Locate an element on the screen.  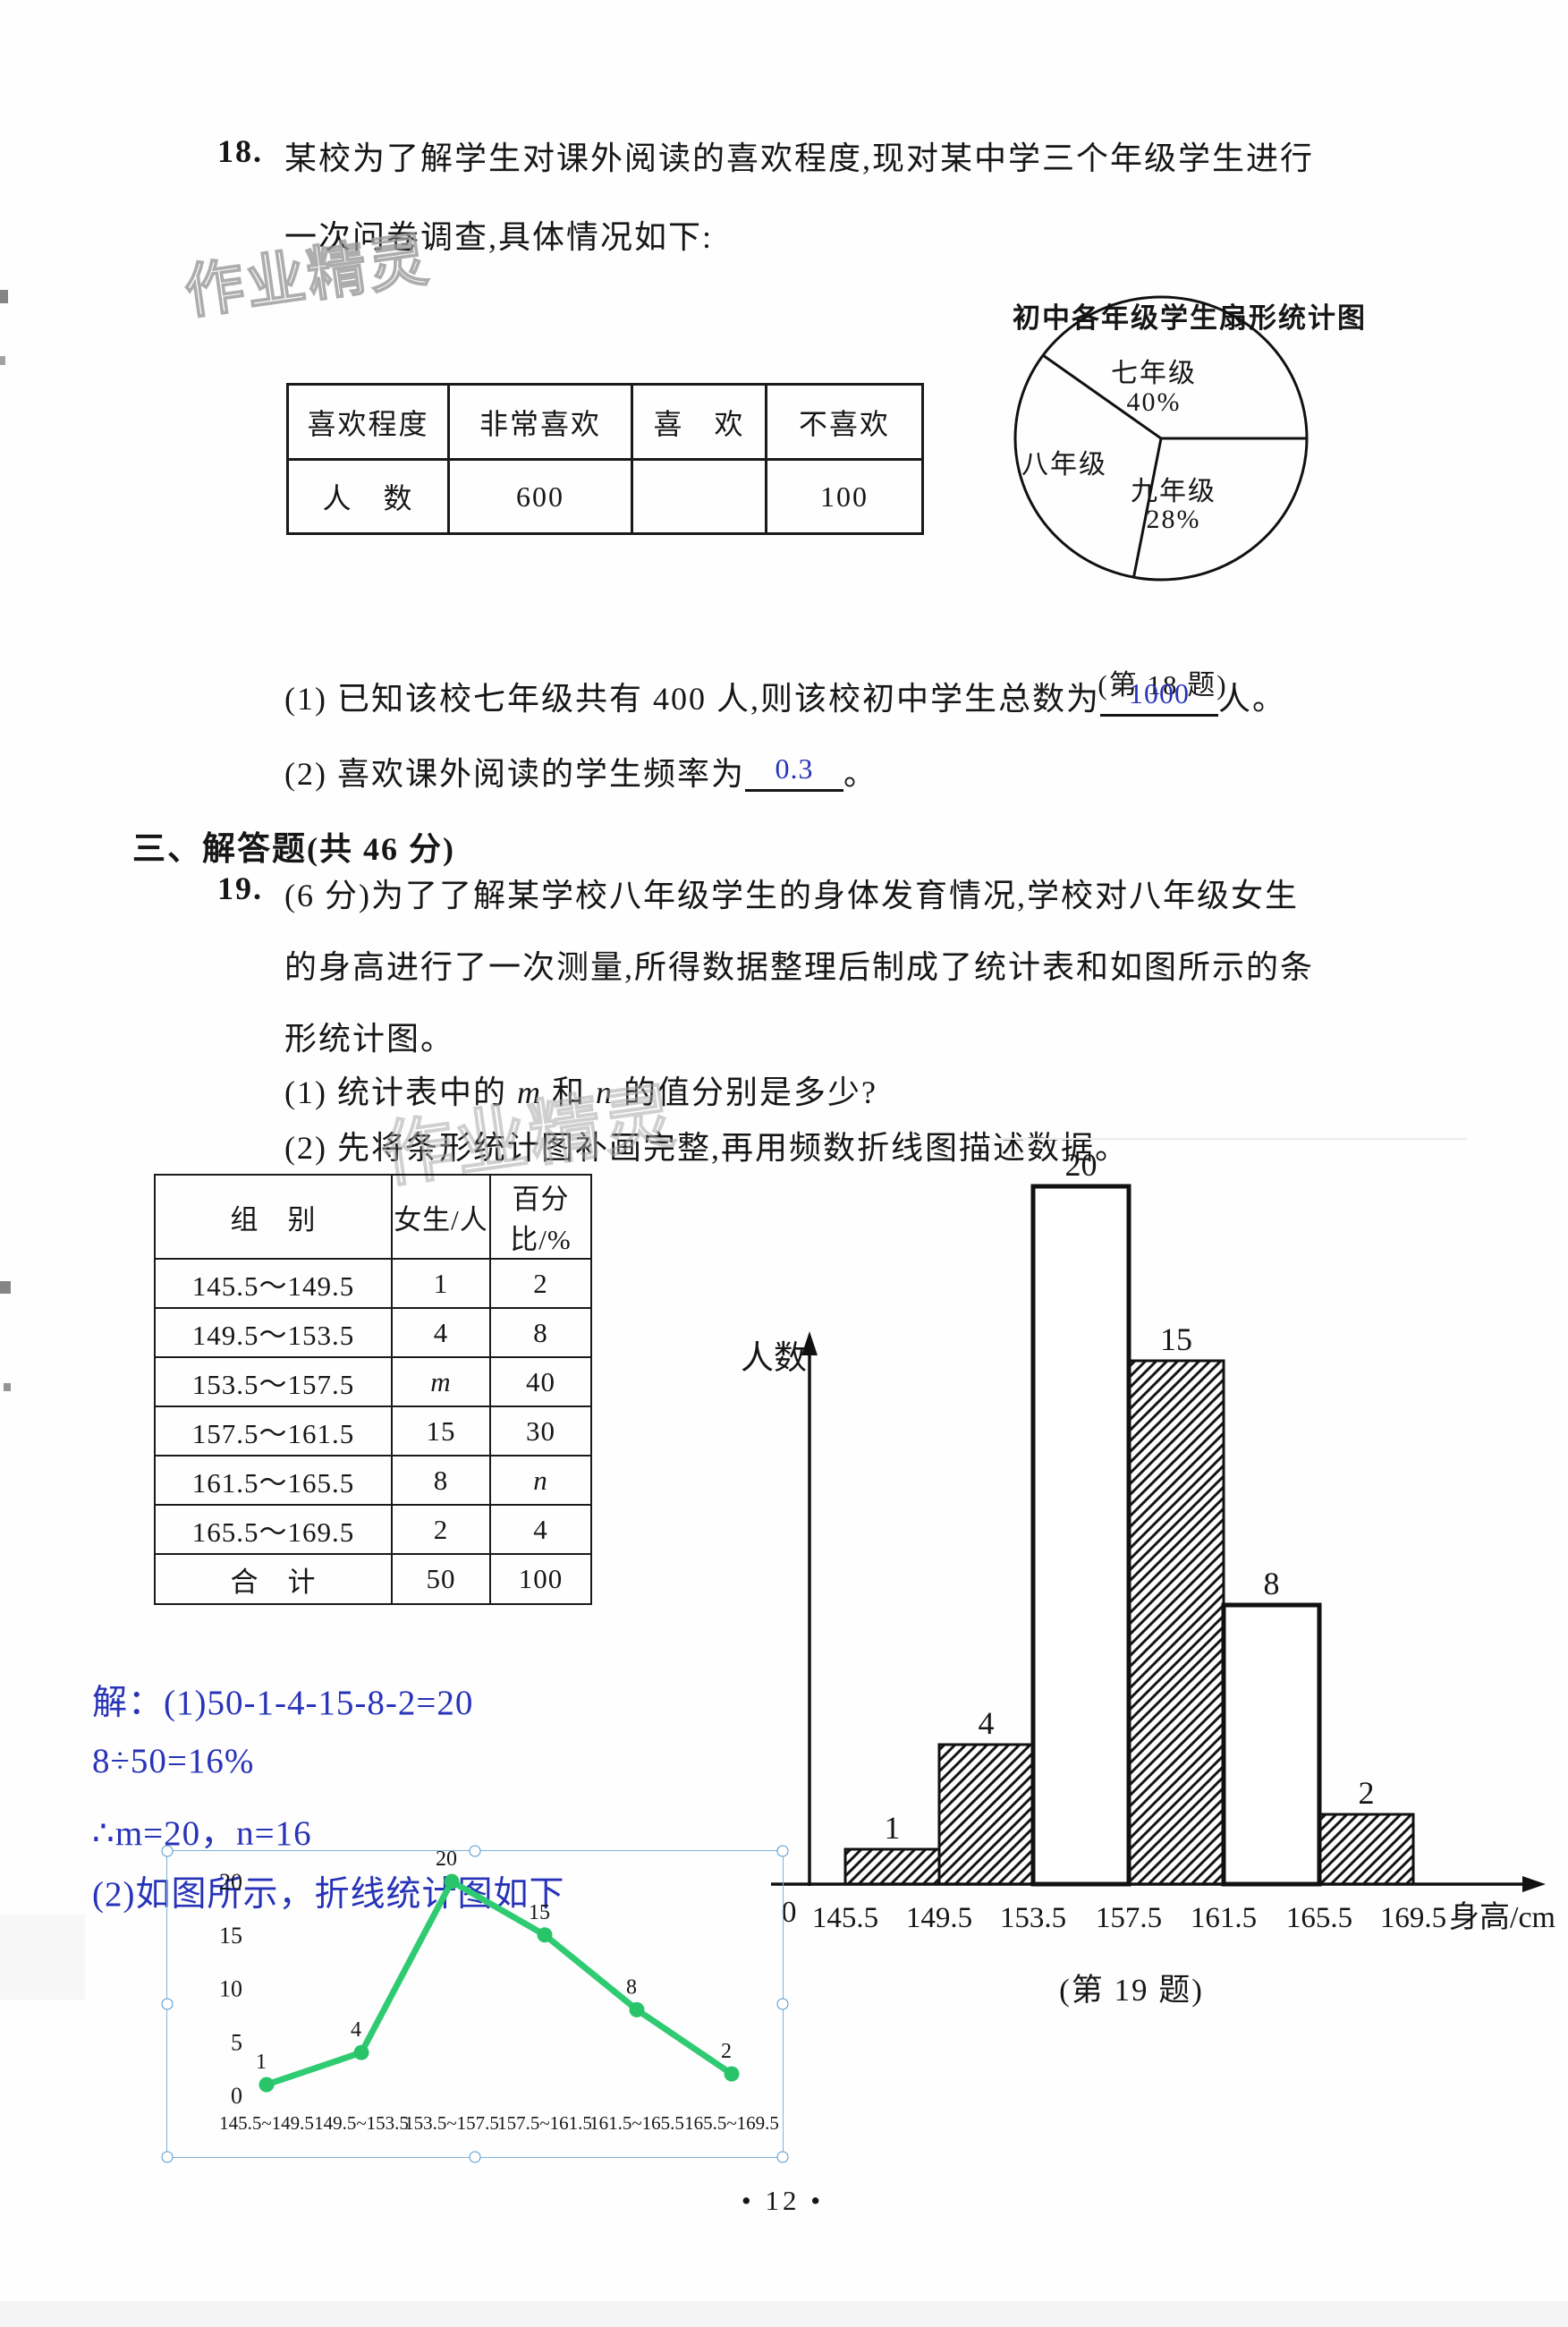
table-row: 喜欢程度 非常喜欢 喜 欢 不喜欢 is located at coordinates (605, 422).